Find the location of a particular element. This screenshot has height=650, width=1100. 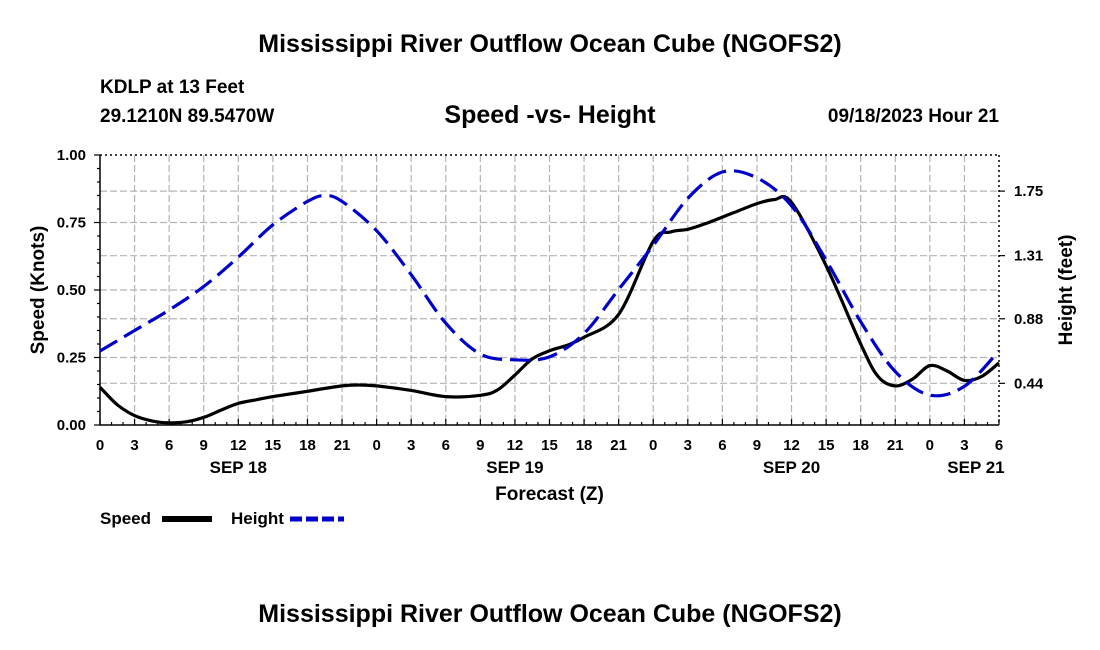

station-coordinates: 29.1210N 89.5470W is located at coordinates (187, 116).